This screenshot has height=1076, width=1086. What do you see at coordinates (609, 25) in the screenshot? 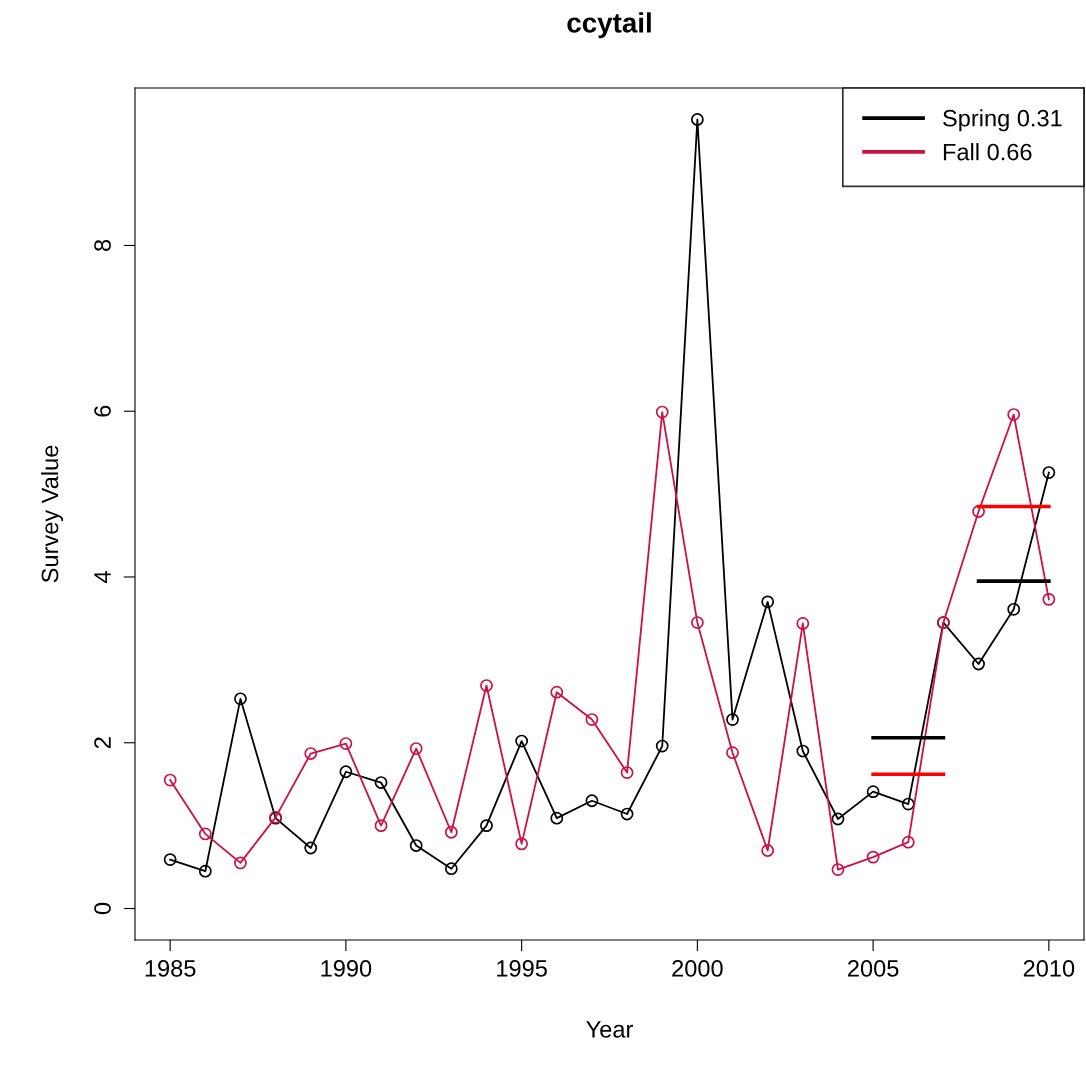
I see `chart-title: ccytail` at bounding box center [609, 25].